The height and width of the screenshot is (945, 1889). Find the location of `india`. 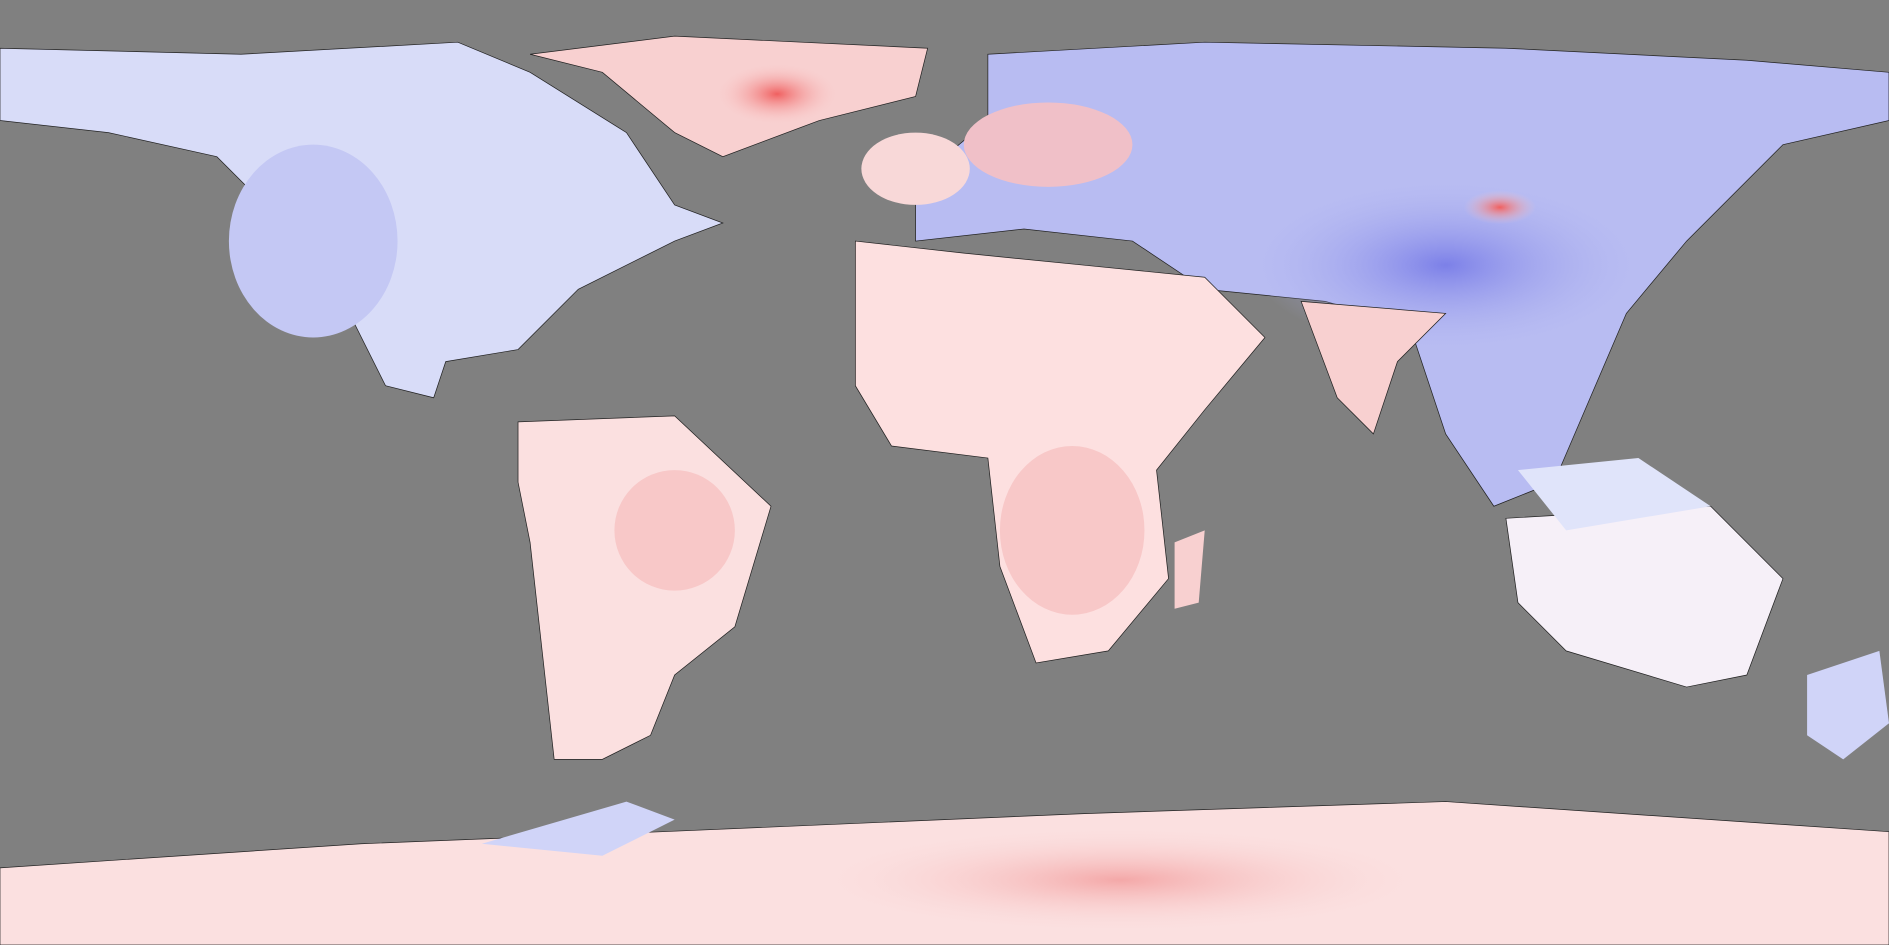

india is located at coordinates (1373, 367).